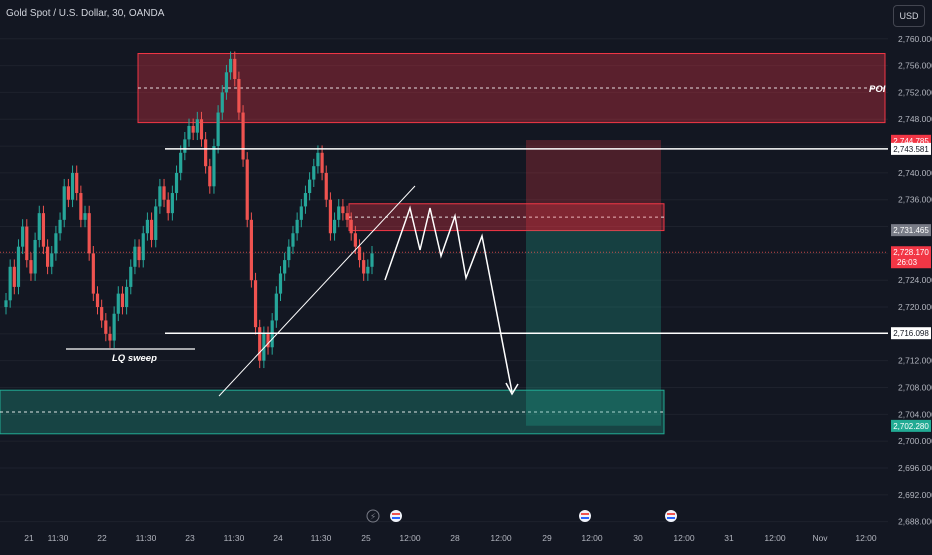 The image size is (932, 555). Describe the element at coordinates (512, 389) in the screenshot. I see `projection-arrowhead` at that location.